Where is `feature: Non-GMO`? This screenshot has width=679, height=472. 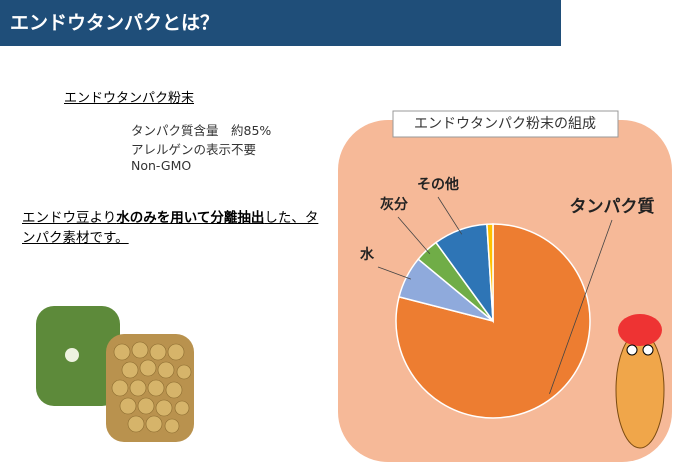 feature: Non-GMO is located at coordinates (161, 165).